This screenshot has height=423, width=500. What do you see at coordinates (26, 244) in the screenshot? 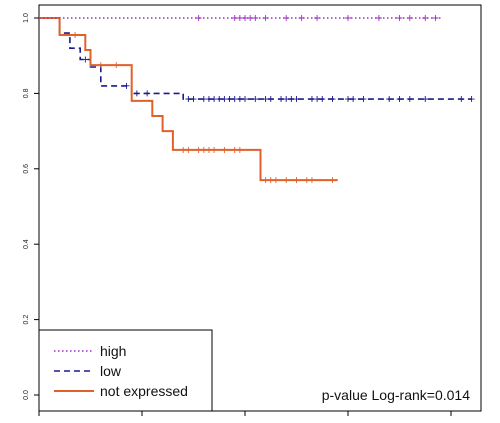
I see `y-tick-label: 0.4` at bounding box center [26, 244].